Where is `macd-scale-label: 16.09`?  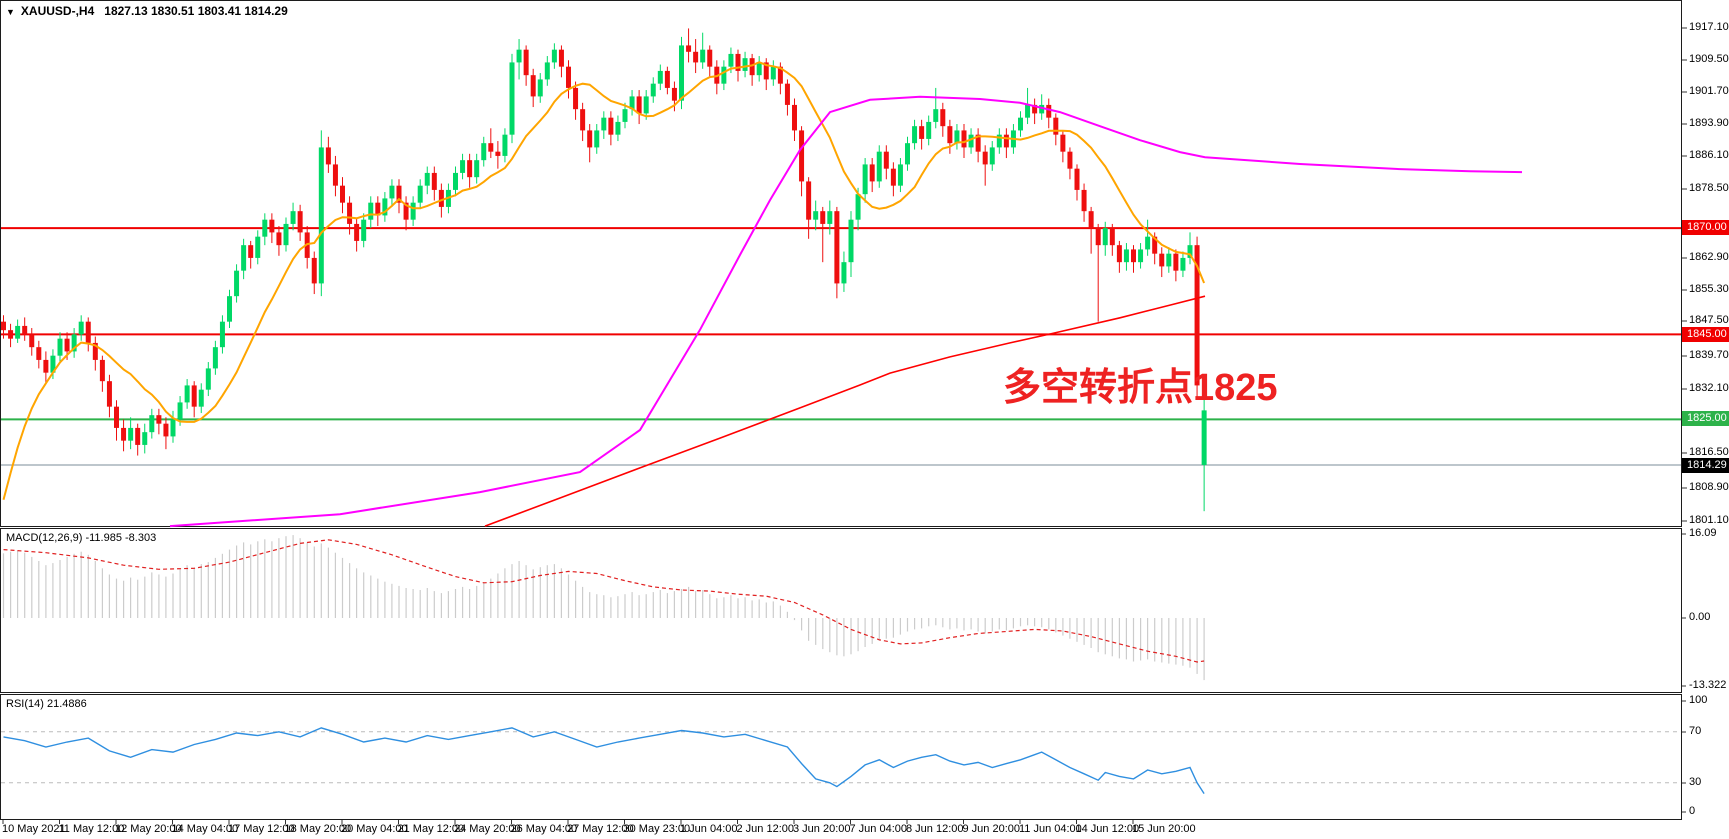 macd-scale-label: 16.09 is located at coordinates (1703, 533).